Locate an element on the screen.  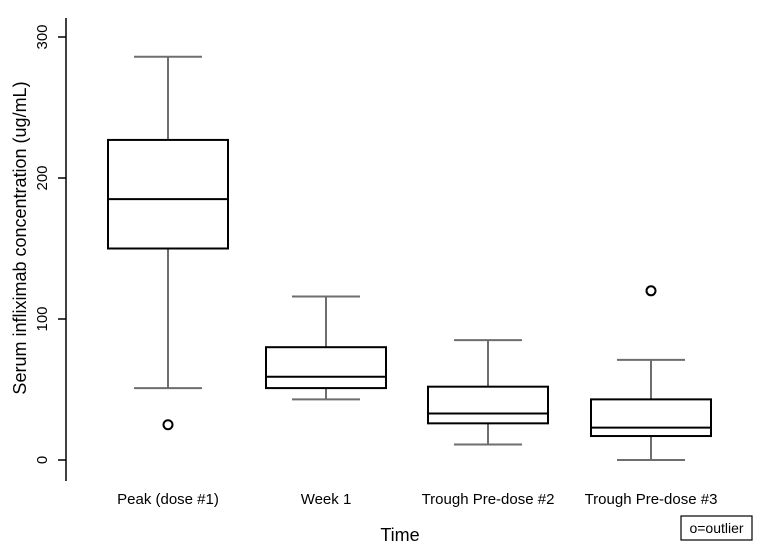
y-tick-label: 0 is located at coordinates (42, 460).